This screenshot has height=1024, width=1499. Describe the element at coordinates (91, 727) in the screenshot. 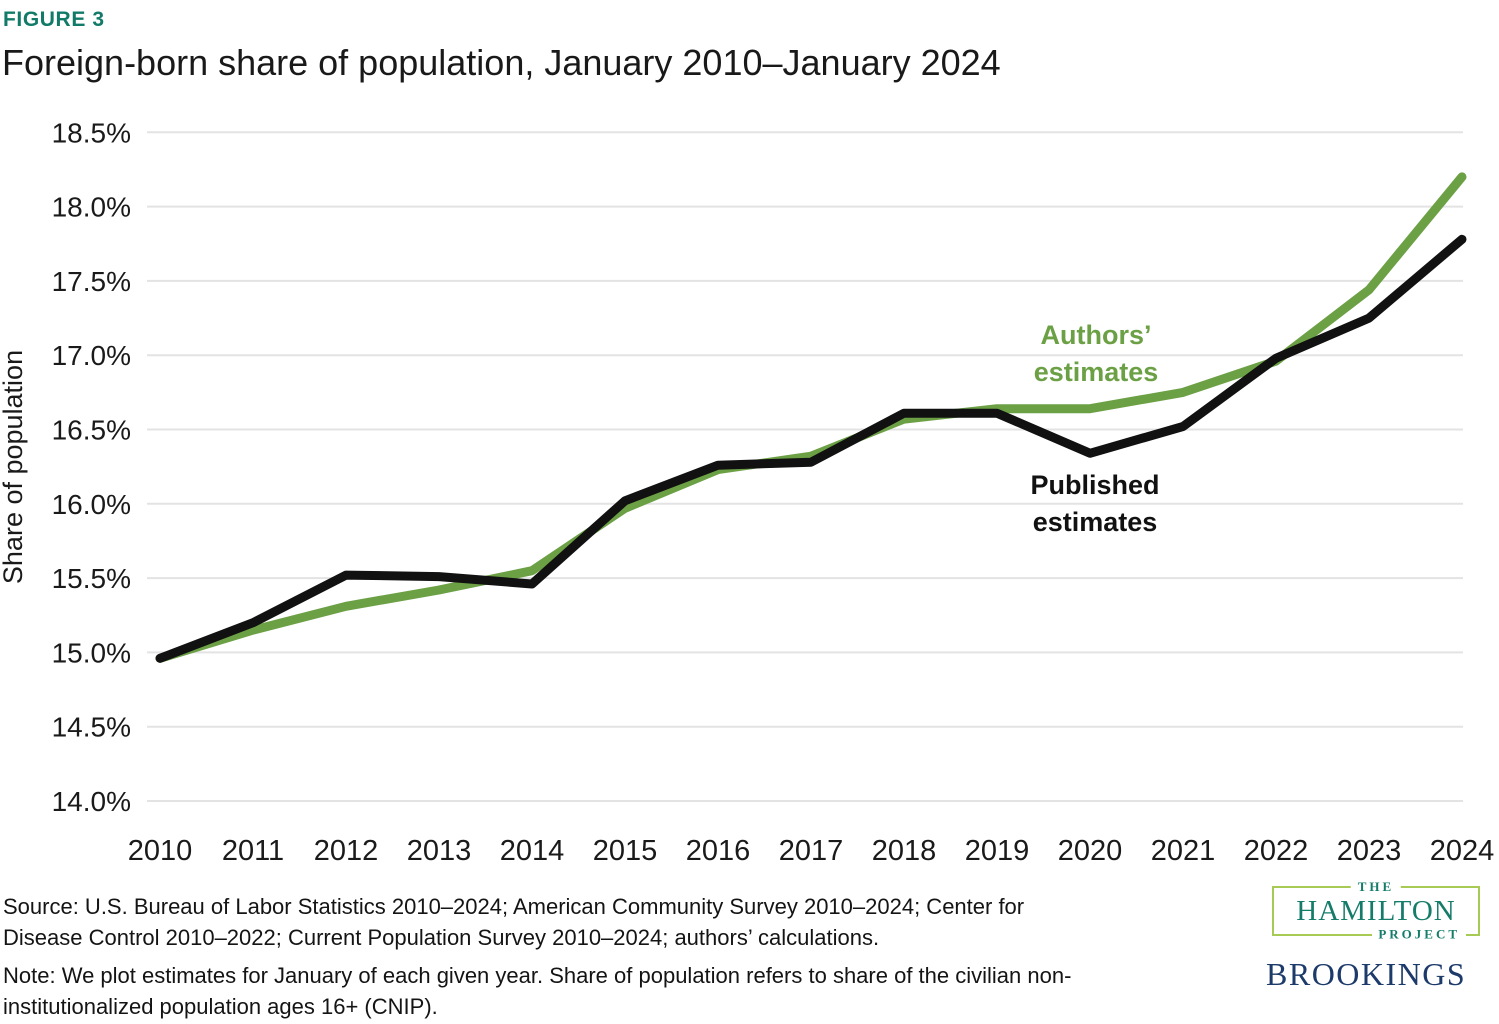

I see `y-tick-label: 14.5%` at that location.